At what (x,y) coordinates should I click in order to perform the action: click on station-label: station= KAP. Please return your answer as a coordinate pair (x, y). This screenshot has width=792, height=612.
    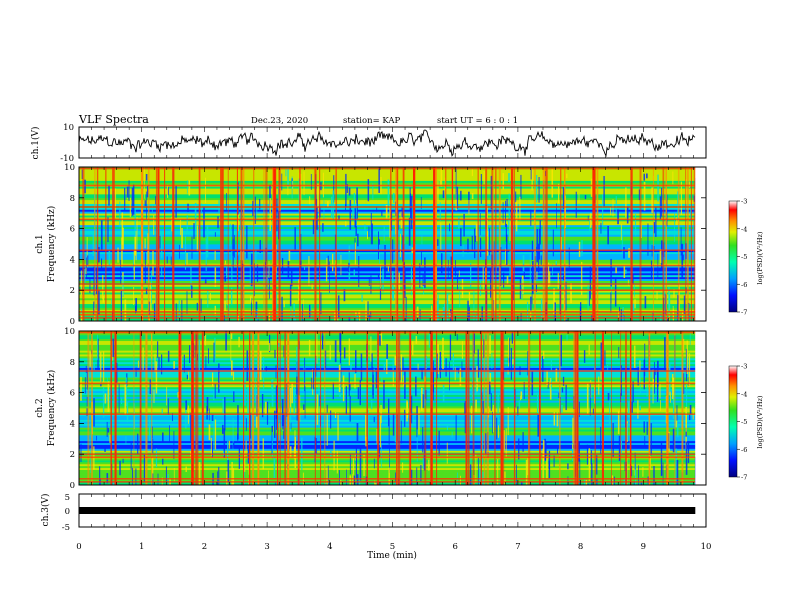
    Looking at the image, I should click on (372, 121).